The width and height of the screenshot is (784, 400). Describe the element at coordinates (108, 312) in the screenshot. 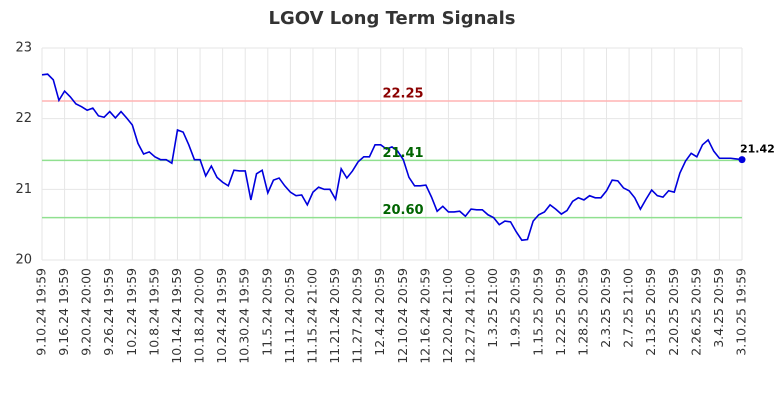

I see `x-tick-label: 9.26.24 19:59` at that location.